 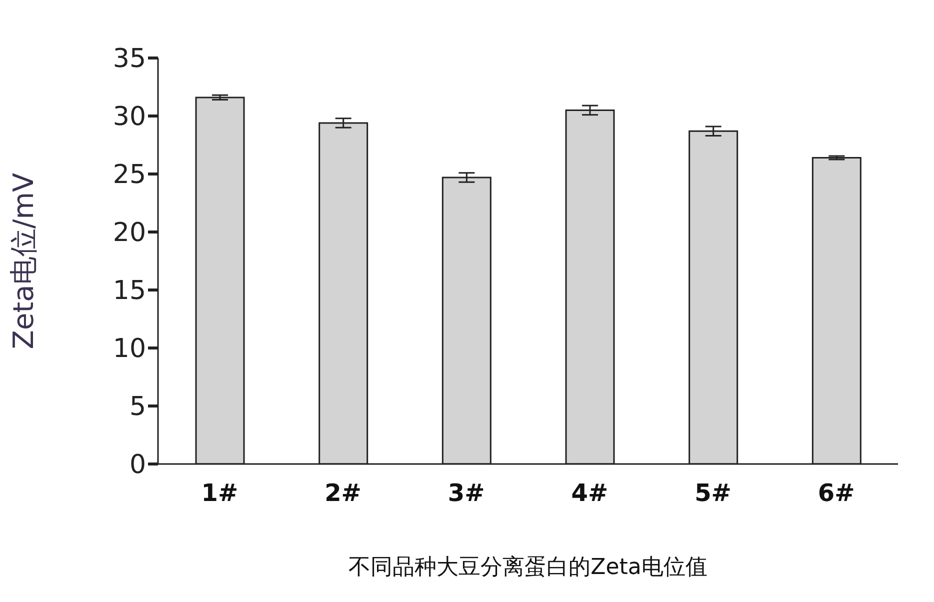 I want to click on y-tick-label: 30, so click(x=129, y=117).